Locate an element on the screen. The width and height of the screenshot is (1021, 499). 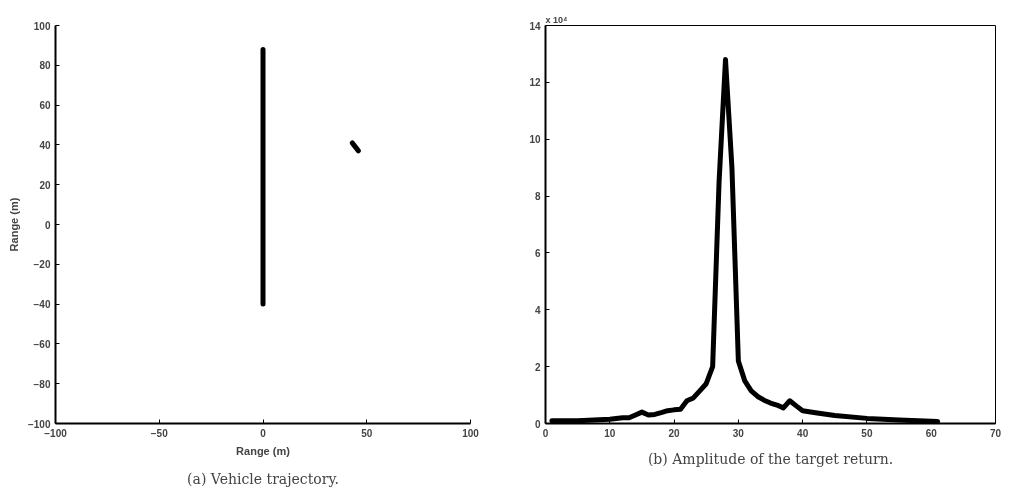
y-tick-label: 100 is located at coordinates (42, 26).